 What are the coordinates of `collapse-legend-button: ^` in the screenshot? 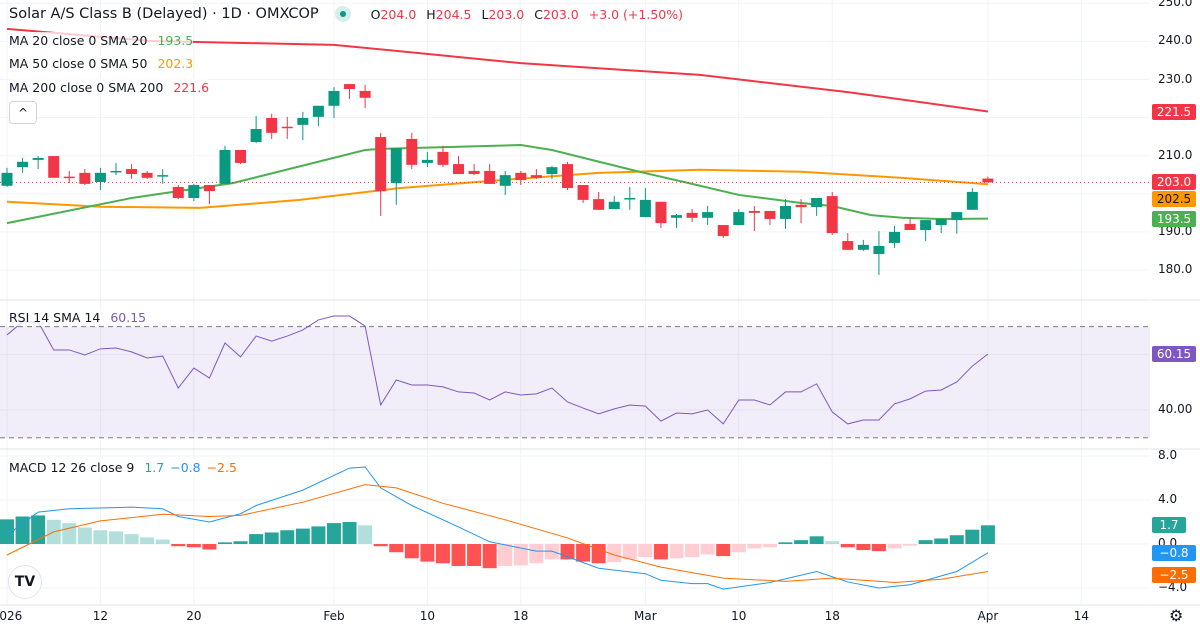 It's located at (23, 112).